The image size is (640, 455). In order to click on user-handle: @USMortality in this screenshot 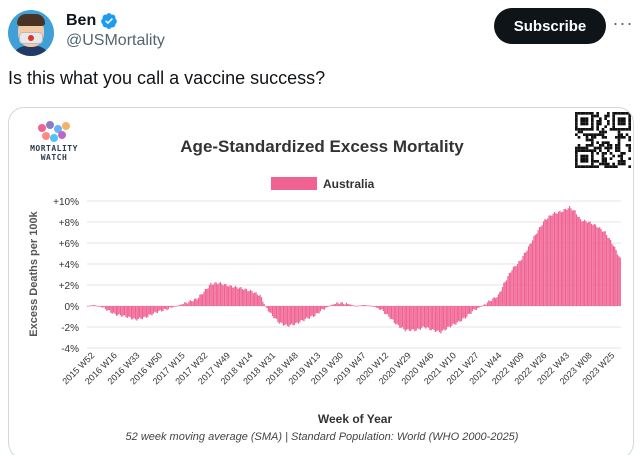, I will do `click(115, 40)`.